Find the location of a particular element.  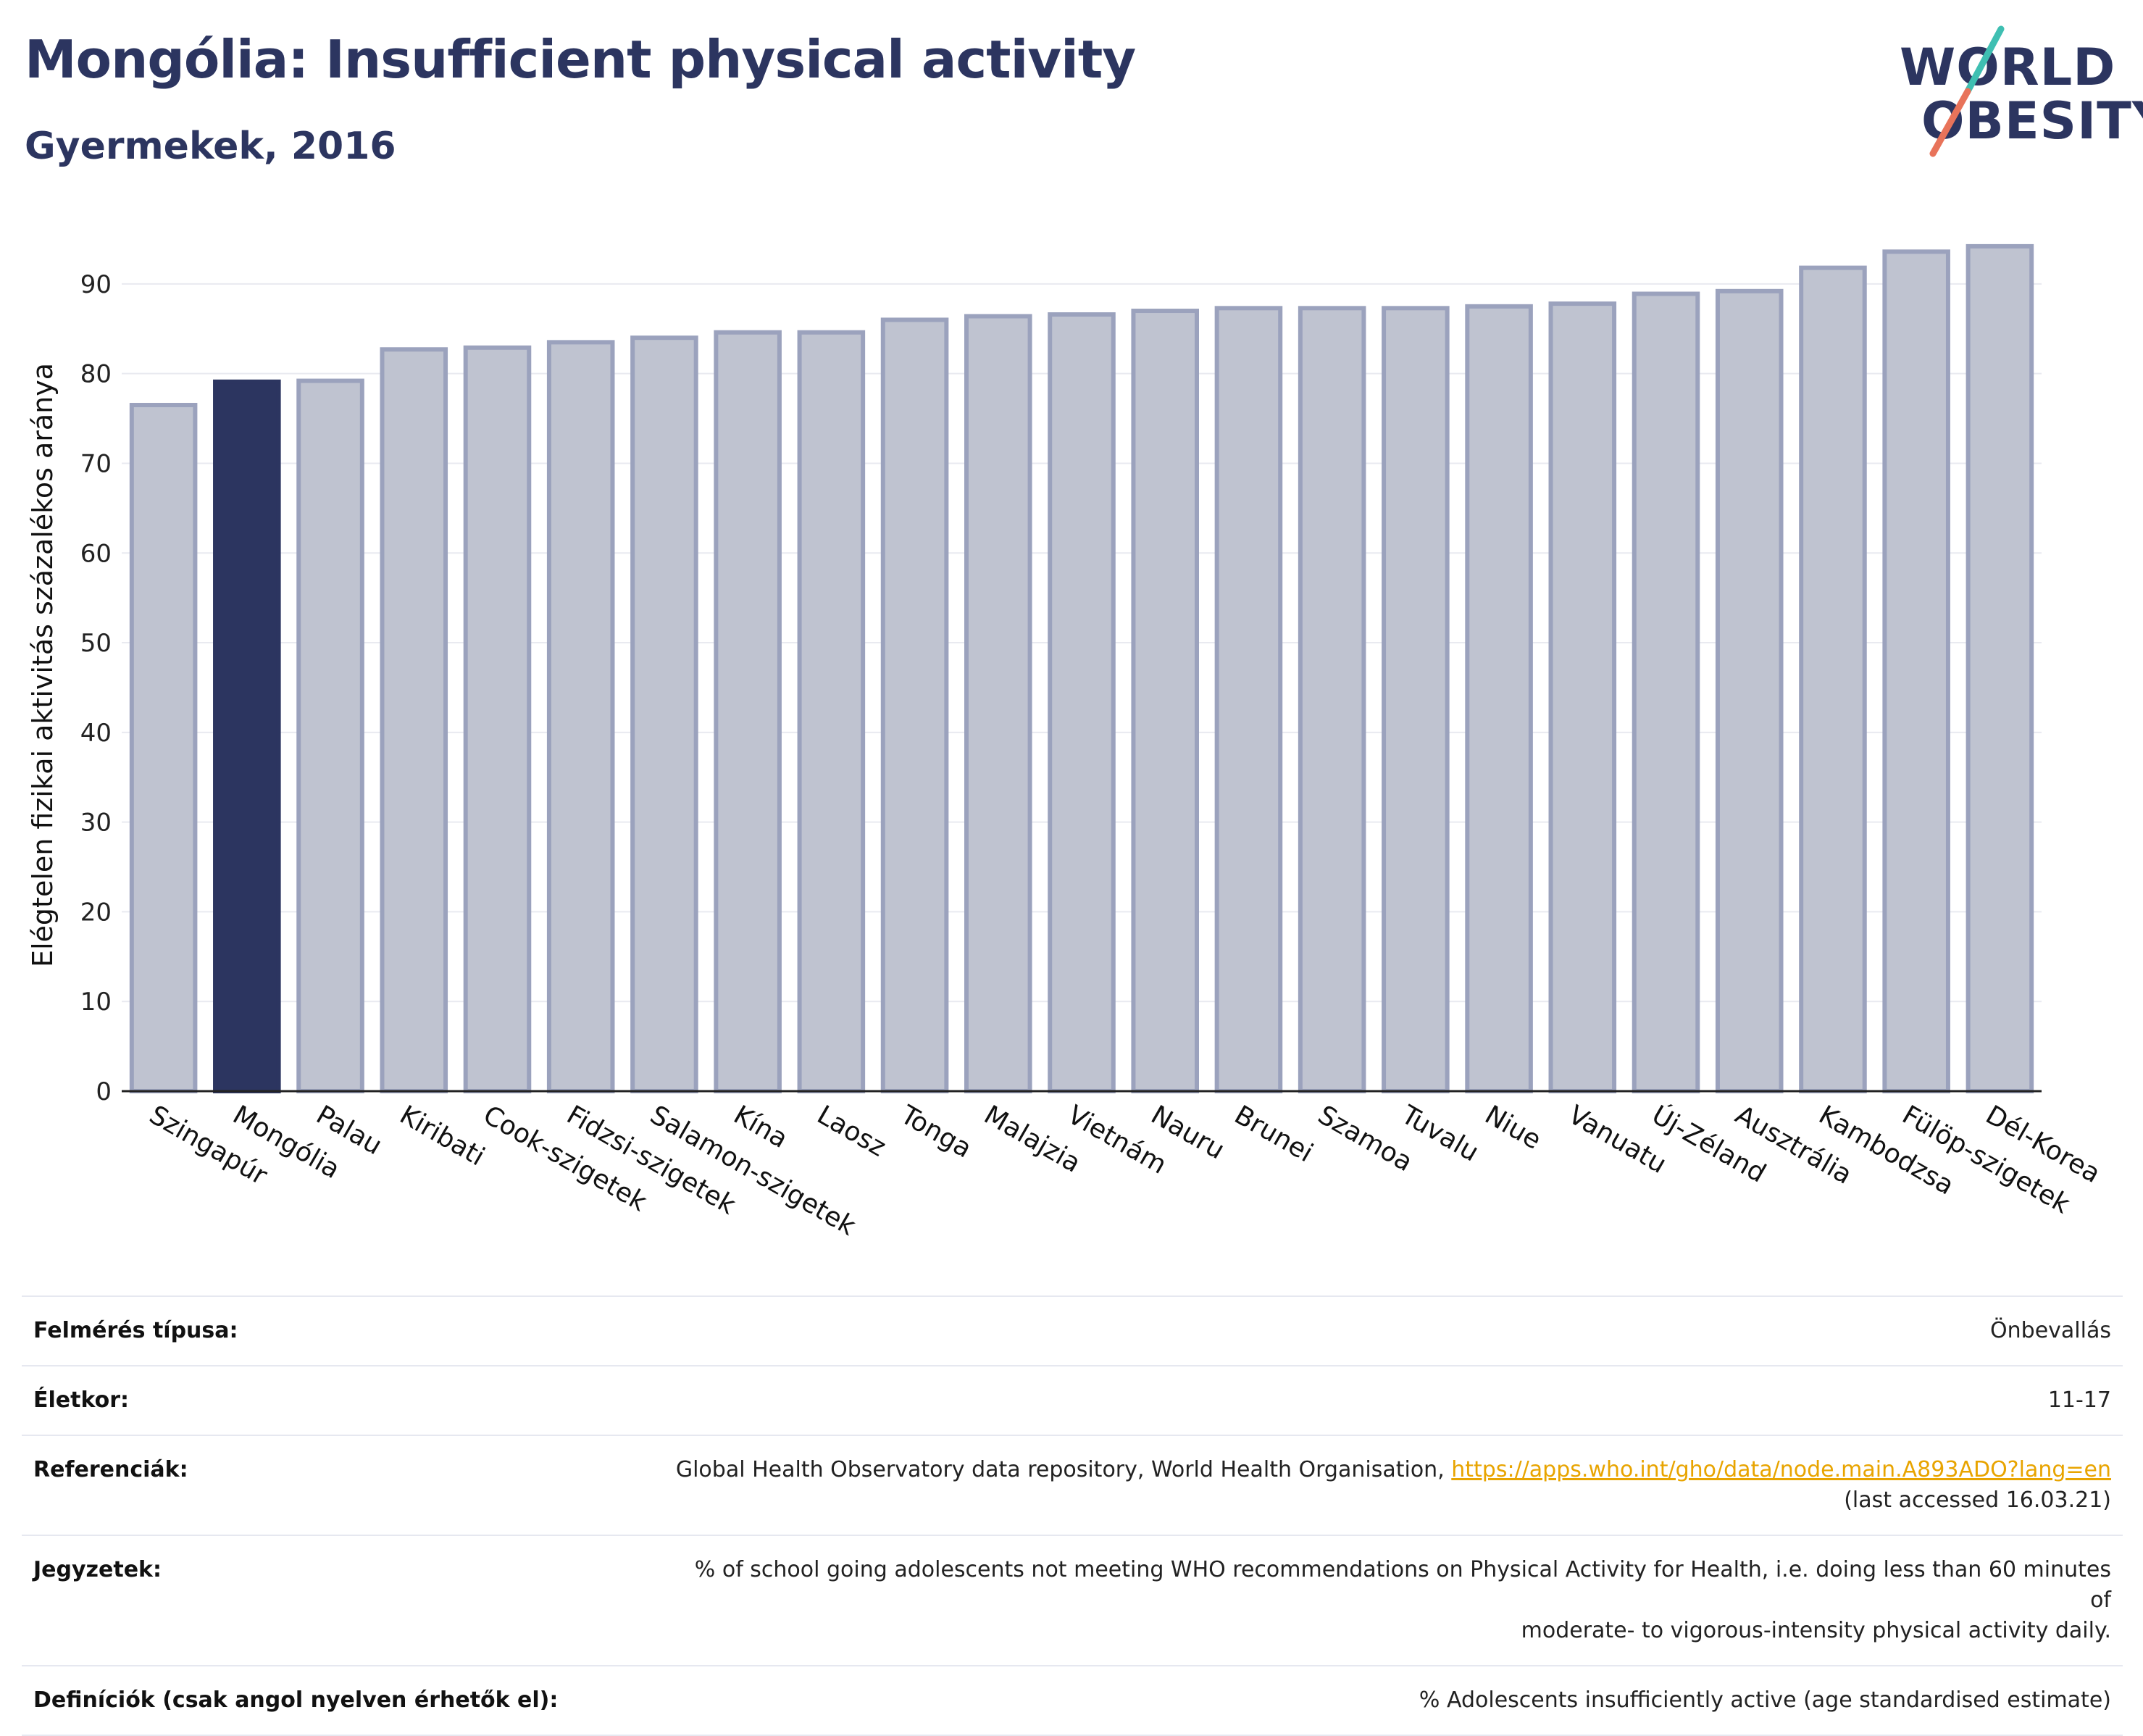

y-tick-label: 80 is located at coordinates (96, 374).